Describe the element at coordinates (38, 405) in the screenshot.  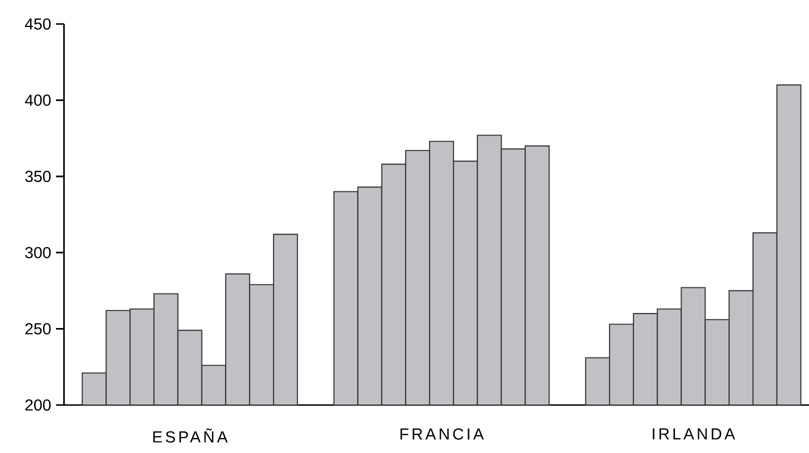
I see `y-tick-label: 200` at that location.